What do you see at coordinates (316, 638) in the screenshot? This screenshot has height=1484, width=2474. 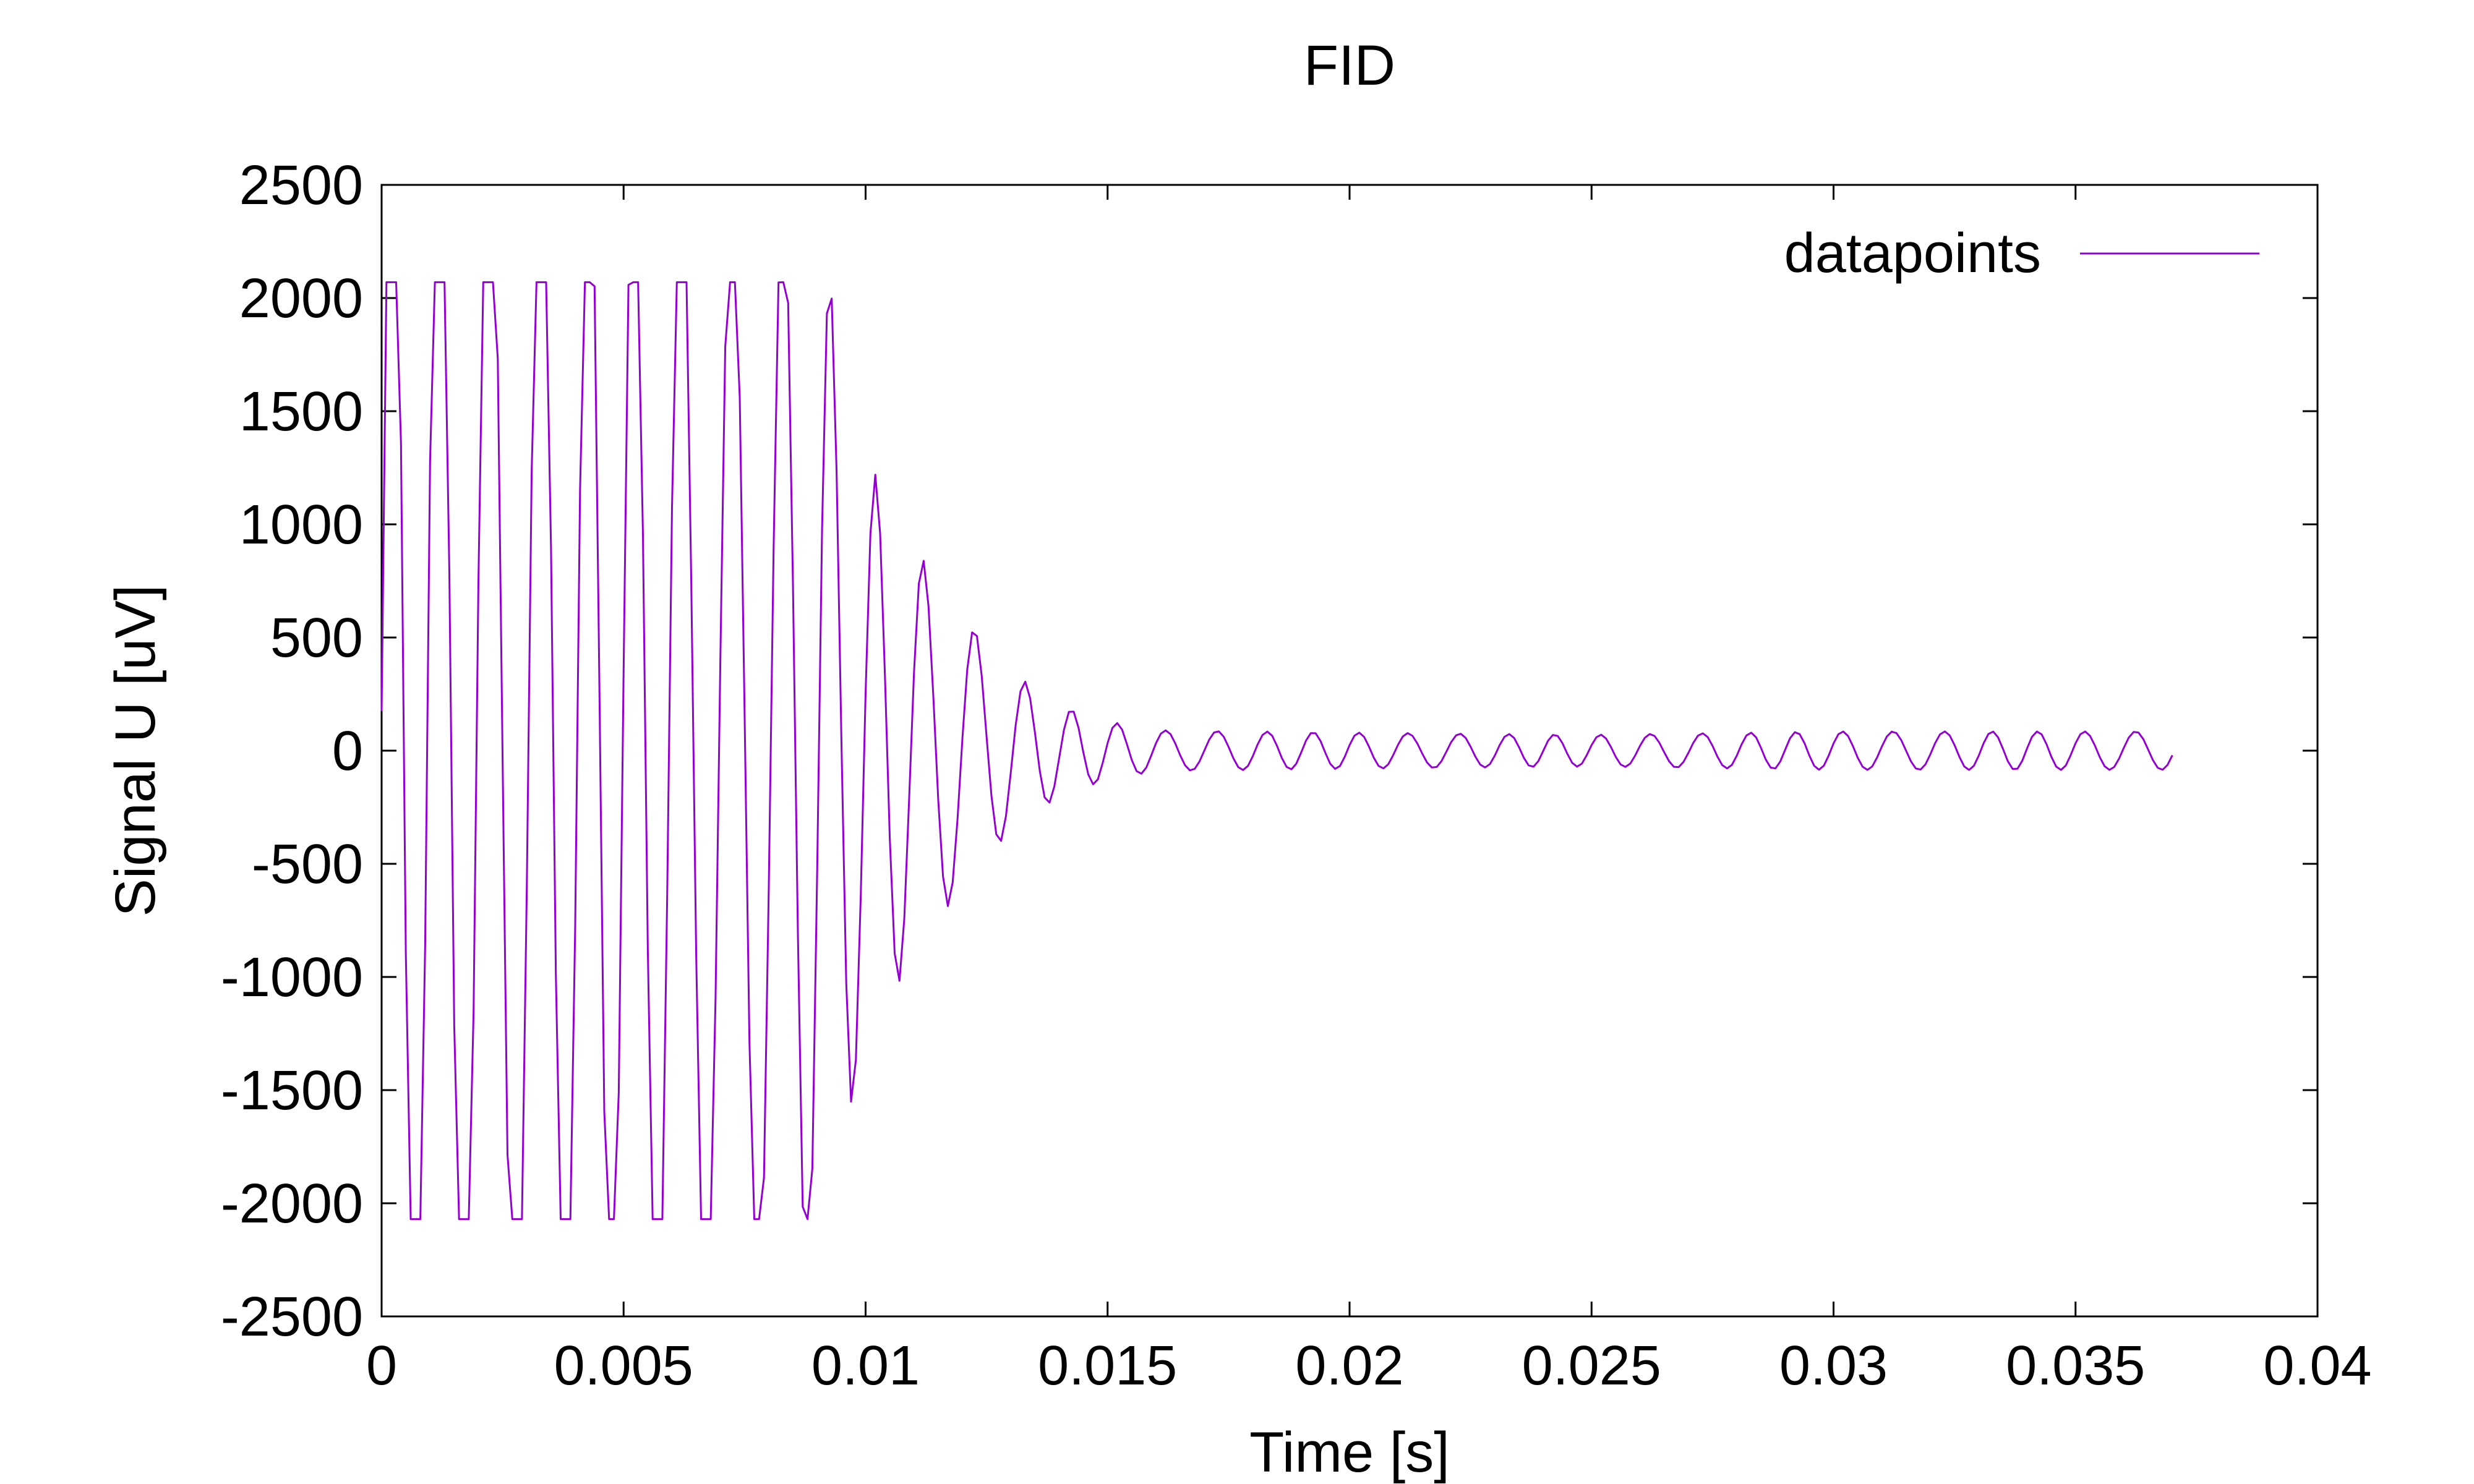 I see `y-tick-label: 500` at bounding box center [316, 638].